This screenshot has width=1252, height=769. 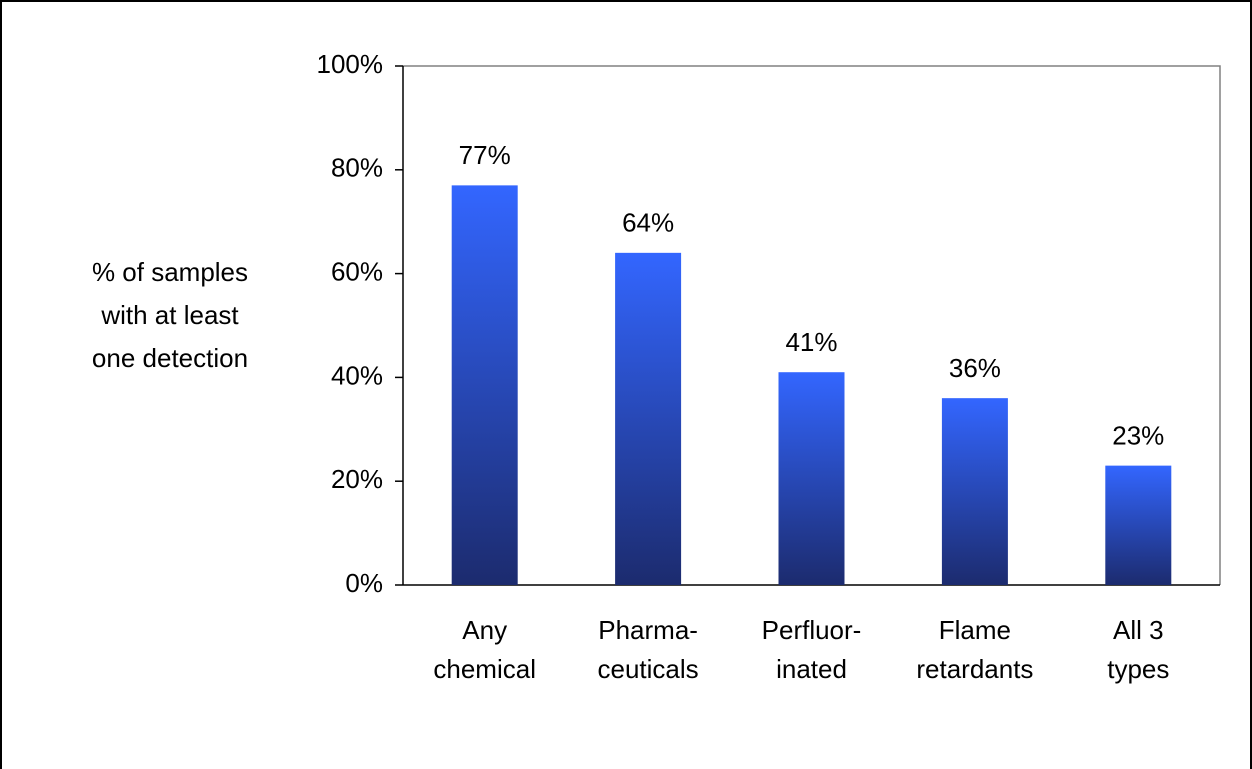 I want to click on x-tick-label: Flame, so click(x=975, y=630).